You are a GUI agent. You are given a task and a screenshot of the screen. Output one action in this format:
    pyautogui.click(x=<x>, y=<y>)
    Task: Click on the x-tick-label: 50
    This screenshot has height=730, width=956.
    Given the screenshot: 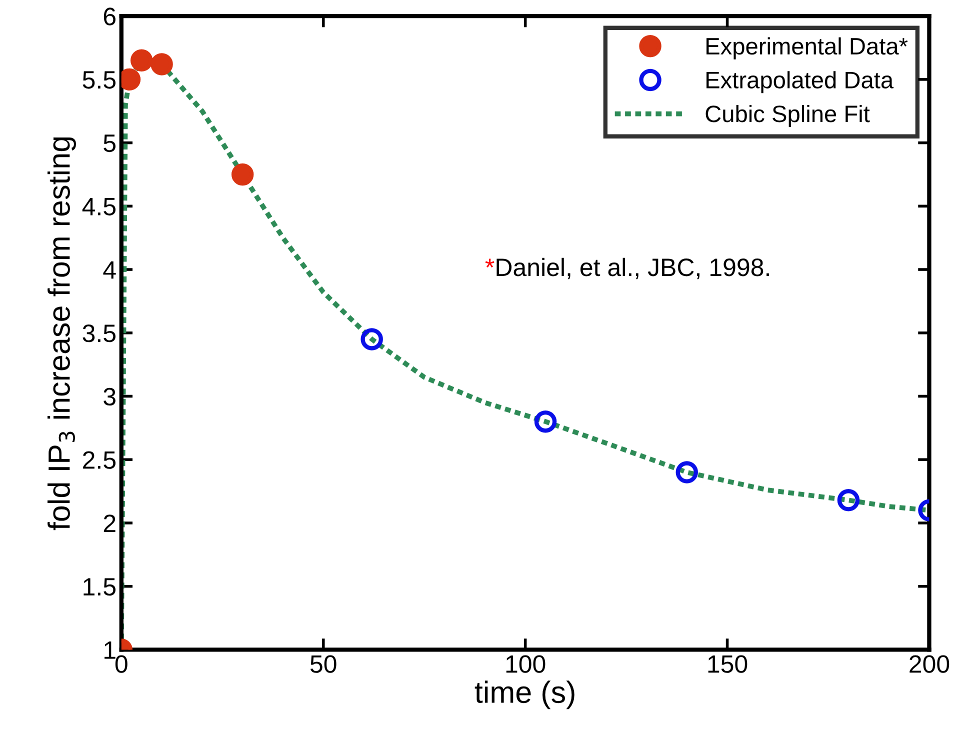 What is the action you would take?
    pyautogui.click(x=323, y=664)
    